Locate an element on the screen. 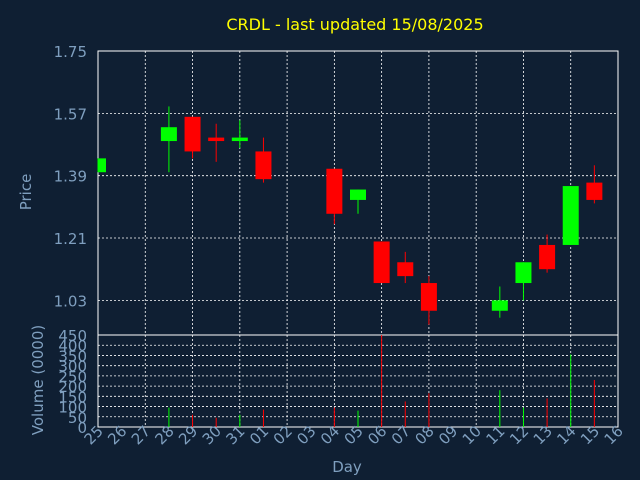 Image resolution: width=640 pixels, height=480 pixels. volume-tick-label: 250 is located at coordinates (72, 377).